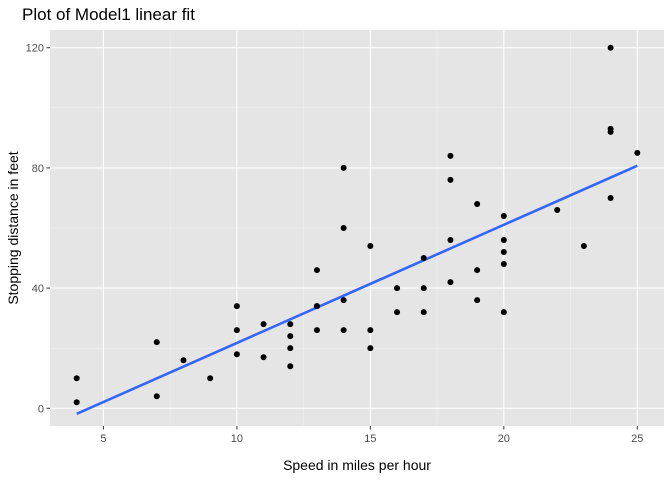 This screenshot has height=480, width=672. Describe the element at coordinates (237, 439) in the screenshot. I see `x-tick-label: 10` at that location.